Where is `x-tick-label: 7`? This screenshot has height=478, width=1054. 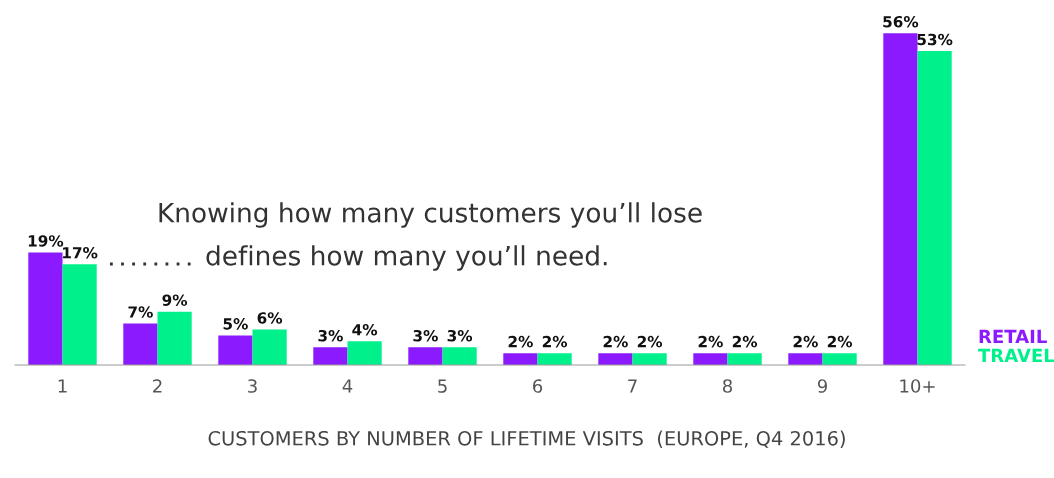 x-tick-label: 7 is located at coordinates (632, 386).